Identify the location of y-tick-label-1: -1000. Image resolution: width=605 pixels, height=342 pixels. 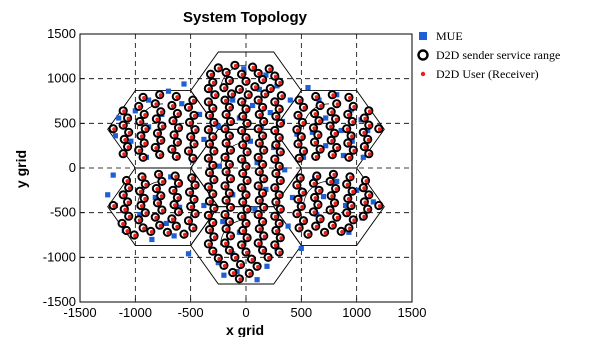
(59, 256).